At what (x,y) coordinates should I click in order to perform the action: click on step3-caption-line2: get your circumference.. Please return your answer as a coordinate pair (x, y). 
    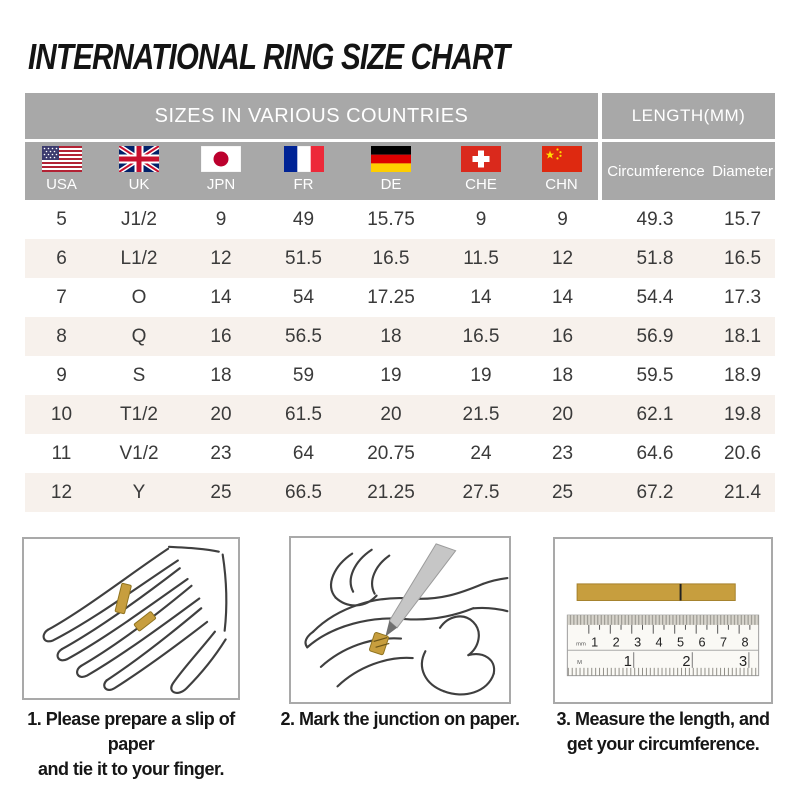
    Looking at the image, I should click on (663, 744).